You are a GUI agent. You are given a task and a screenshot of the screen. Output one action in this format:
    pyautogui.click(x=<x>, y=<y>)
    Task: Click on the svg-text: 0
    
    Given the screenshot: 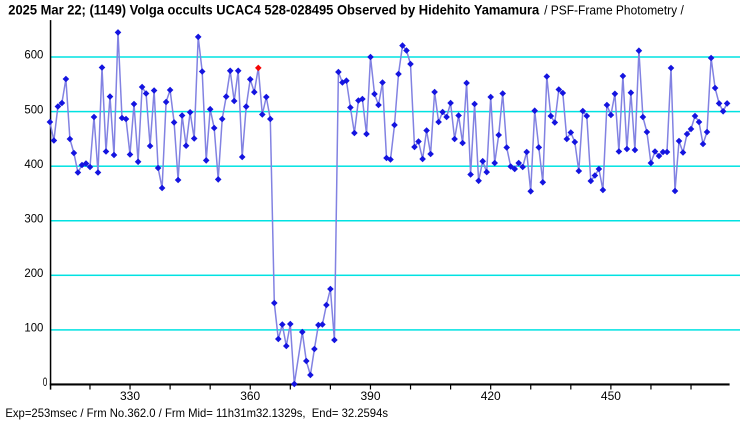 What is the action you would take?
    pyautogui.click(x=45, y=382)
    